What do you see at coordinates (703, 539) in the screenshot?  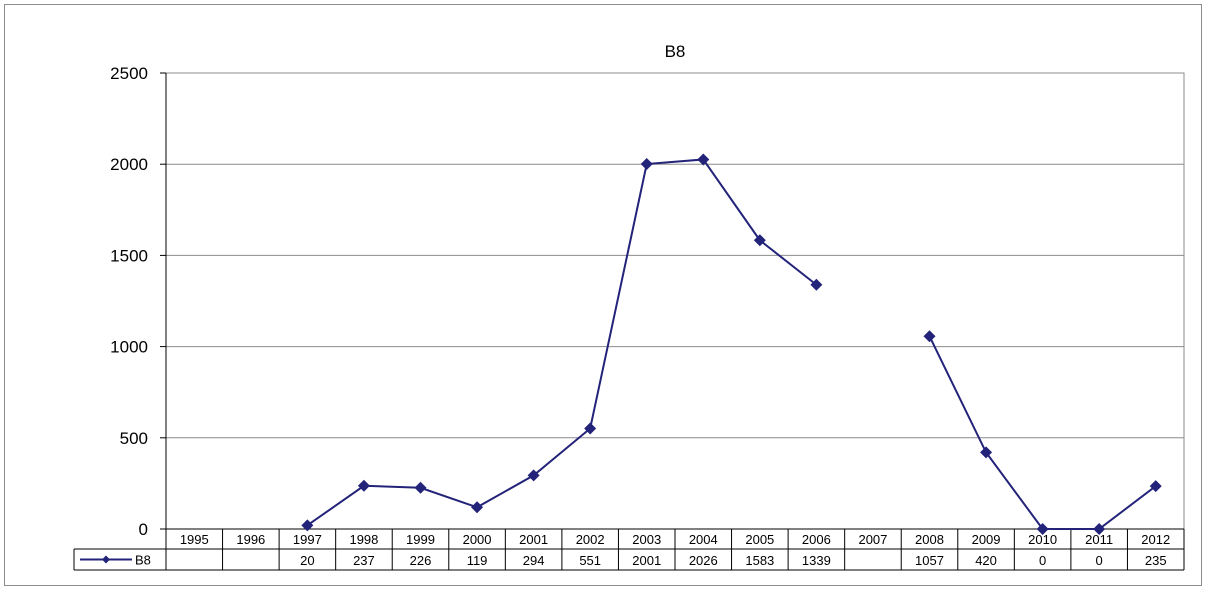 I see `x-tick-label: 2004` at bounding box center [703, 539].